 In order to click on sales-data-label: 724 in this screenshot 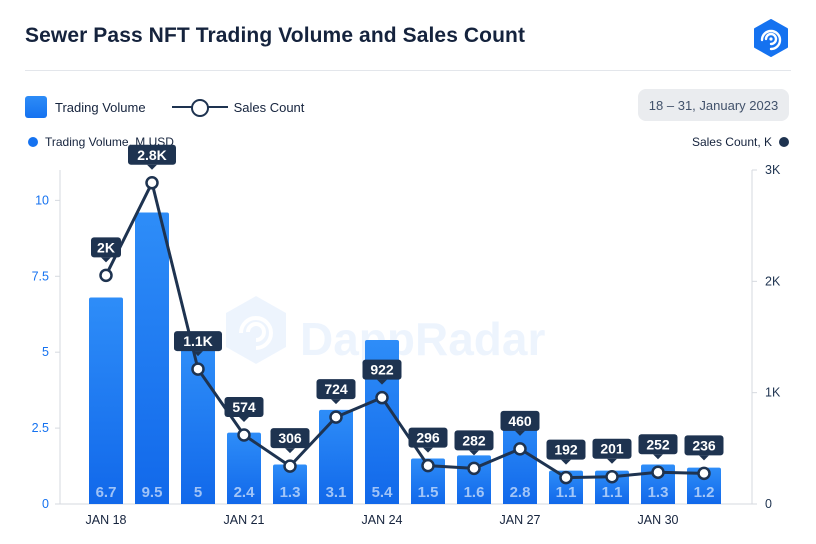, I will do `click(336, 389)`.